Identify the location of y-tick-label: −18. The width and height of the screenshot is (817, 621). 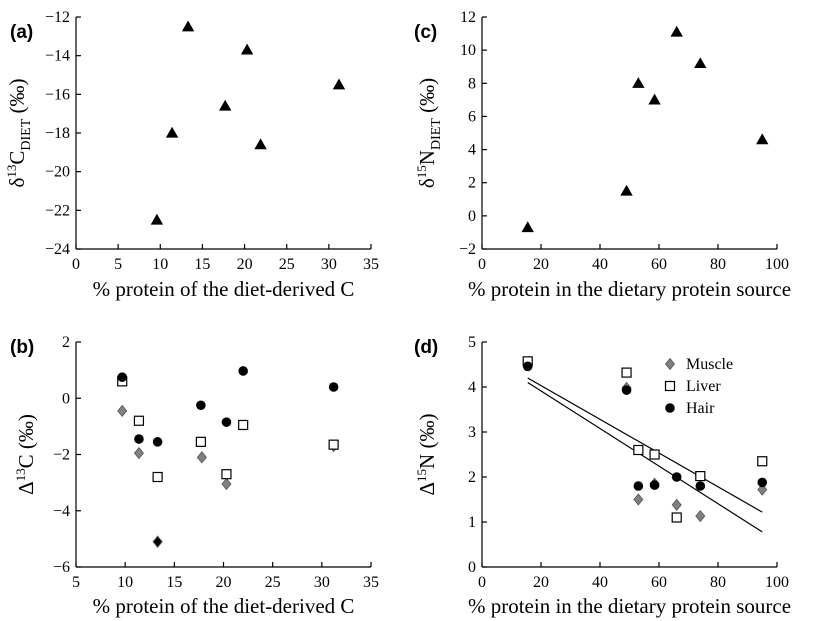
(57, 133).